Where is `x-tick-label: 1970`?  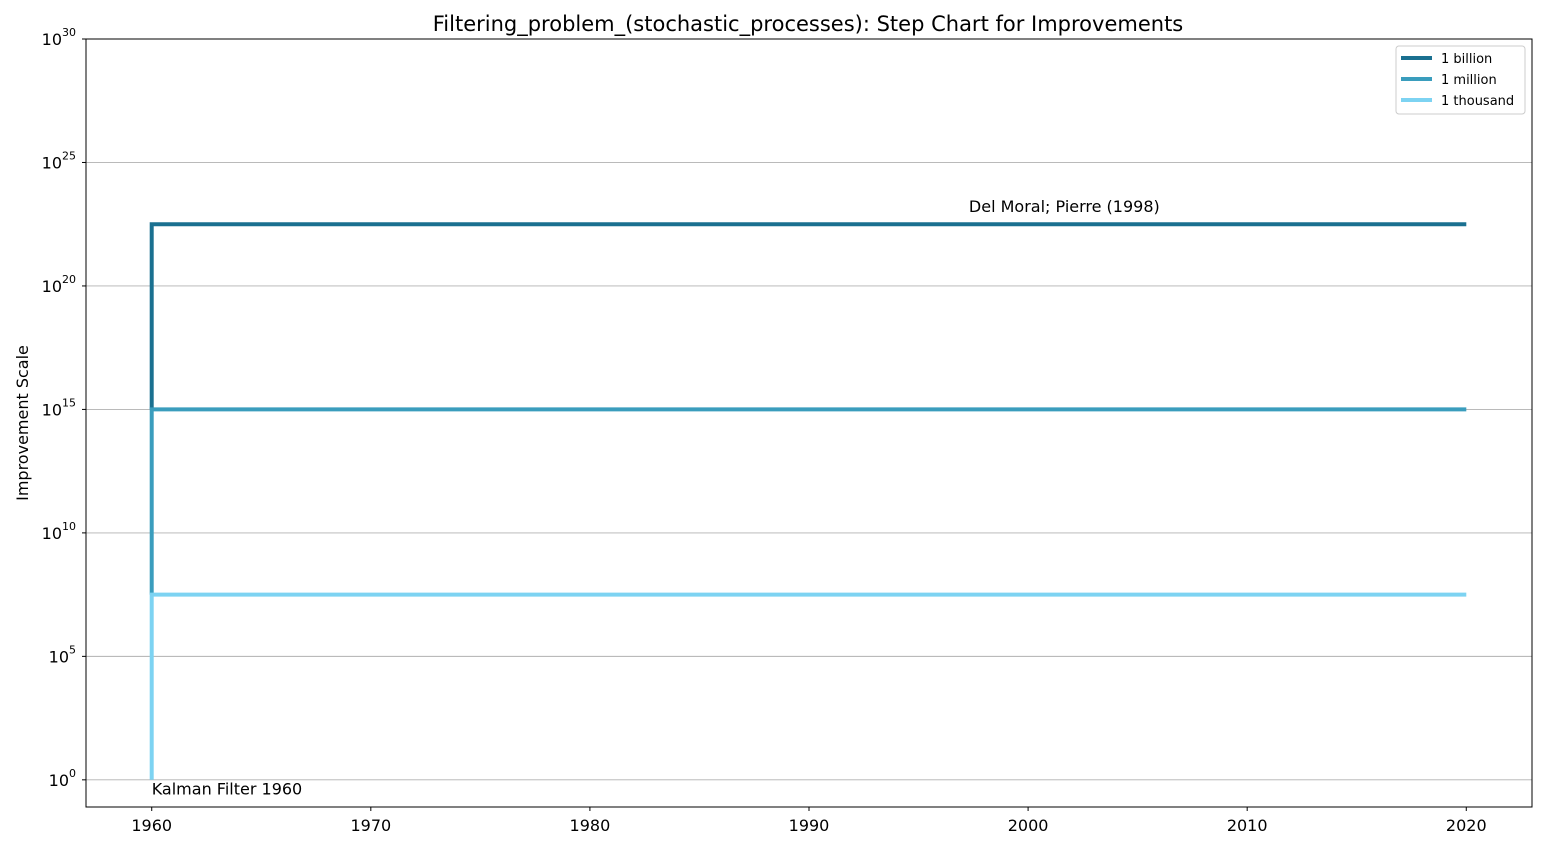
x-tick-label: 1970 is located at coordinates (370, 825).